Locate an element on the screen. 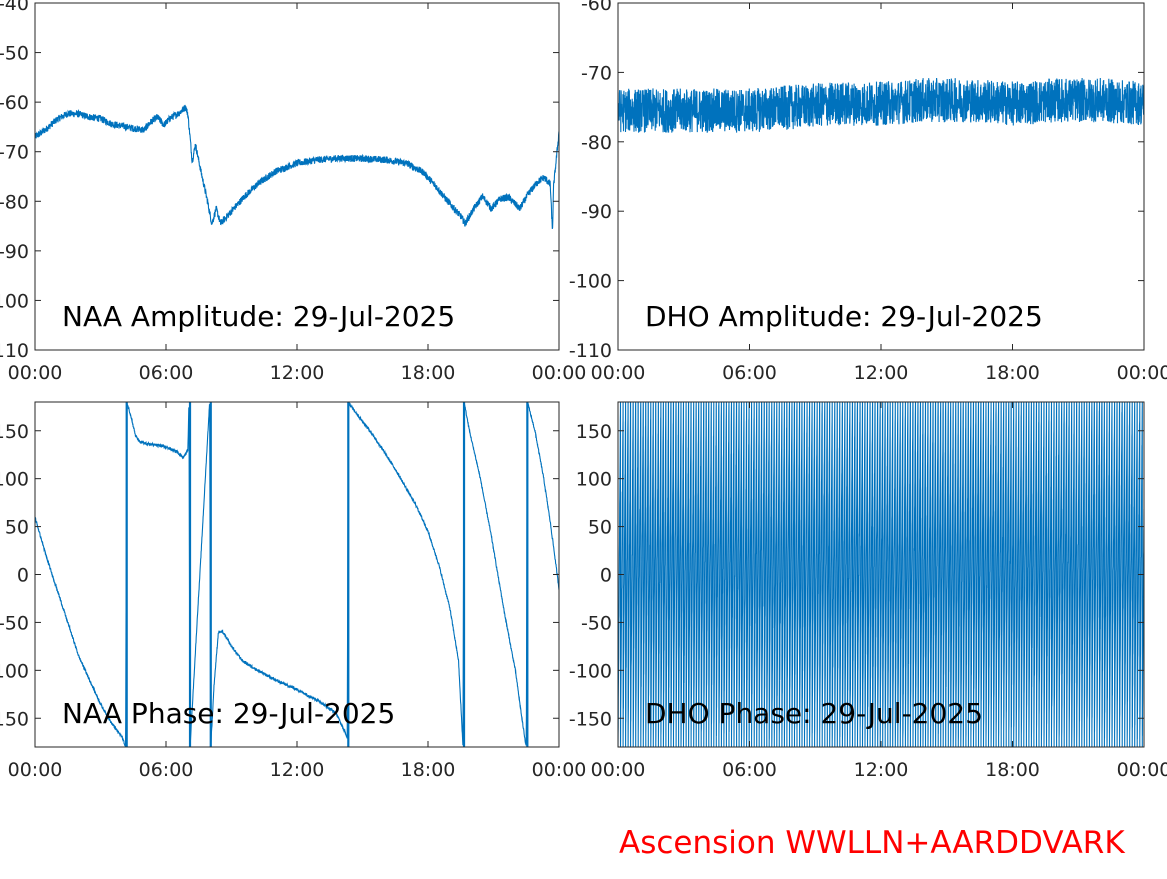 This screenshot has height=879, width=1167. panel-title: DHO Amplitude: 29-Jul-2025 is located at coordinates (844, 316).